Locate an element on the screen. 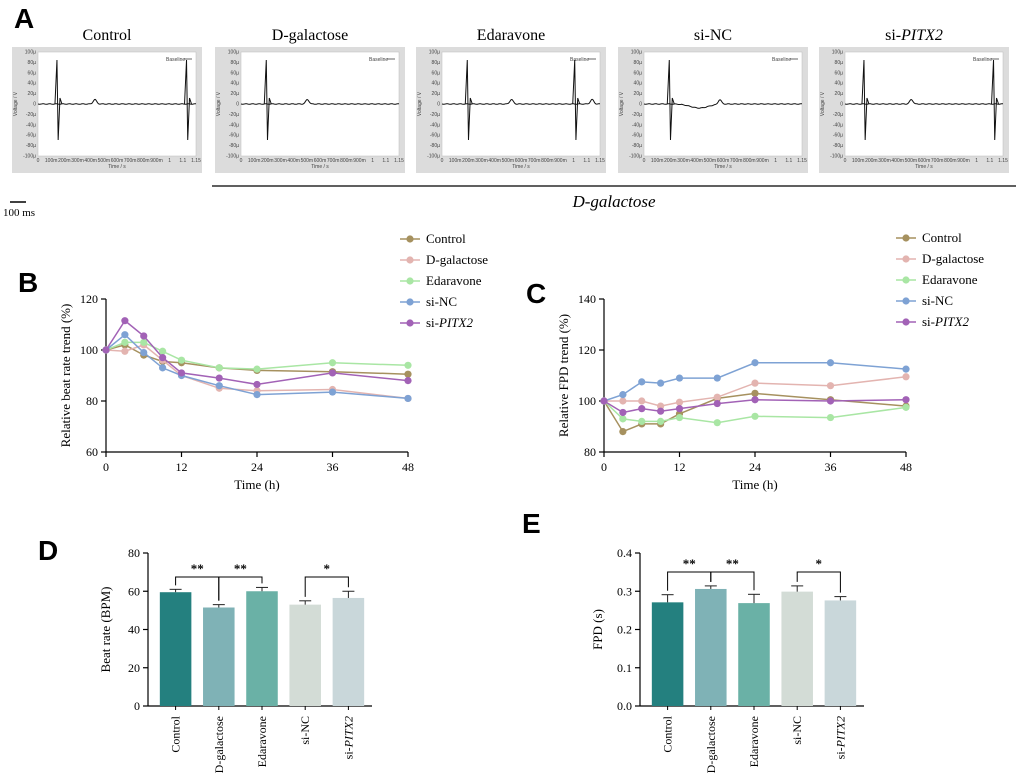 The width and height of the screenshot is (1020, 774). recording-xtick: 1.15 is located at coordinates (802, 161).